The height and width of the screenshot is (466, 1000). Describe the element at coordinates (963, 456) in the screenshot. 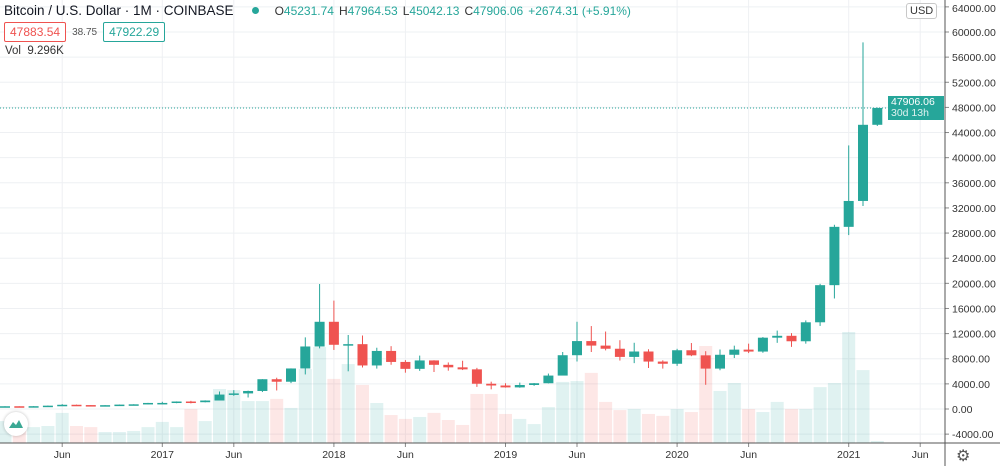

I see `gear-icon: ⚙` at that location.